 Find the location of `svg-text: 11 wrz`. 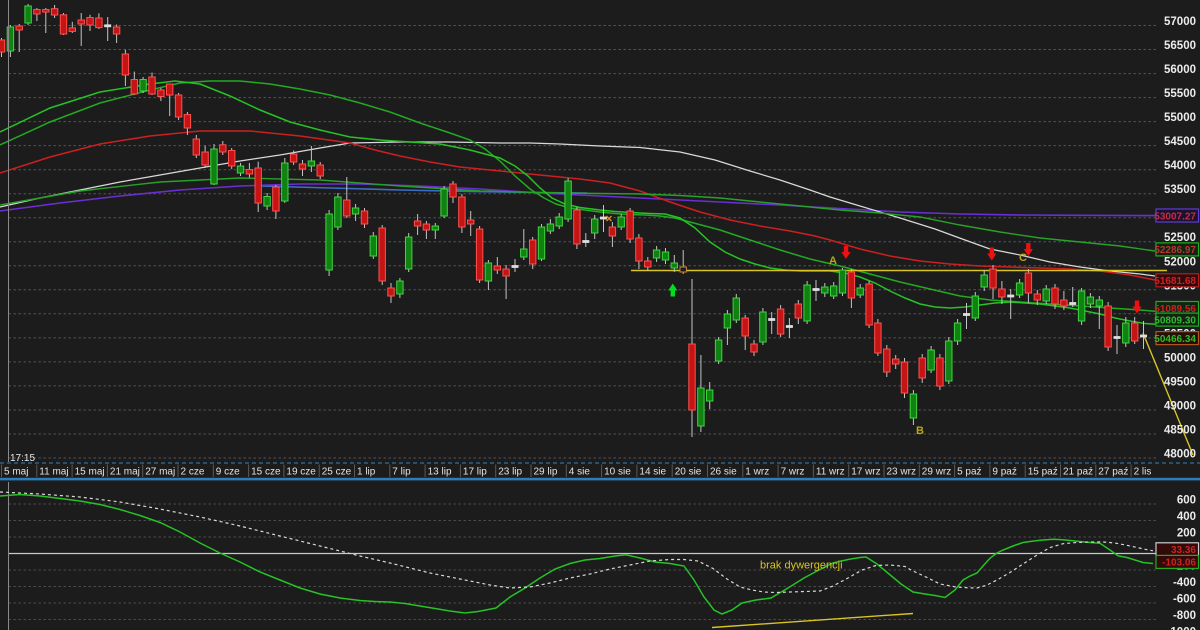

svg-text: 11 wrz is located at coordinates (830, 472).